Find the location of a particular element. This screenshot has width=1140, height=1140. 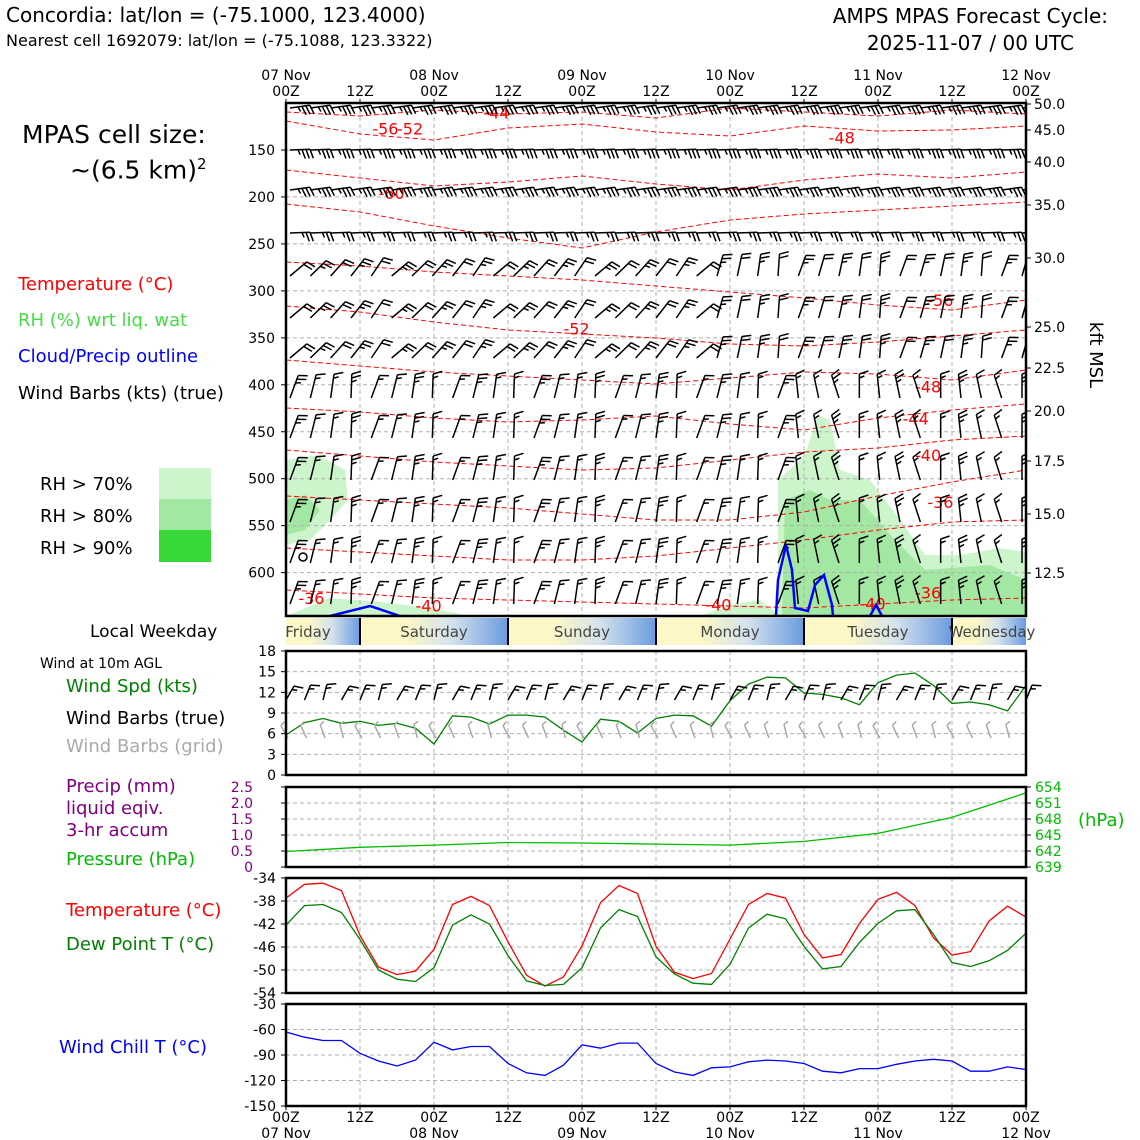

pressure-tick-label: 150 is located at coordinates (261, 151).